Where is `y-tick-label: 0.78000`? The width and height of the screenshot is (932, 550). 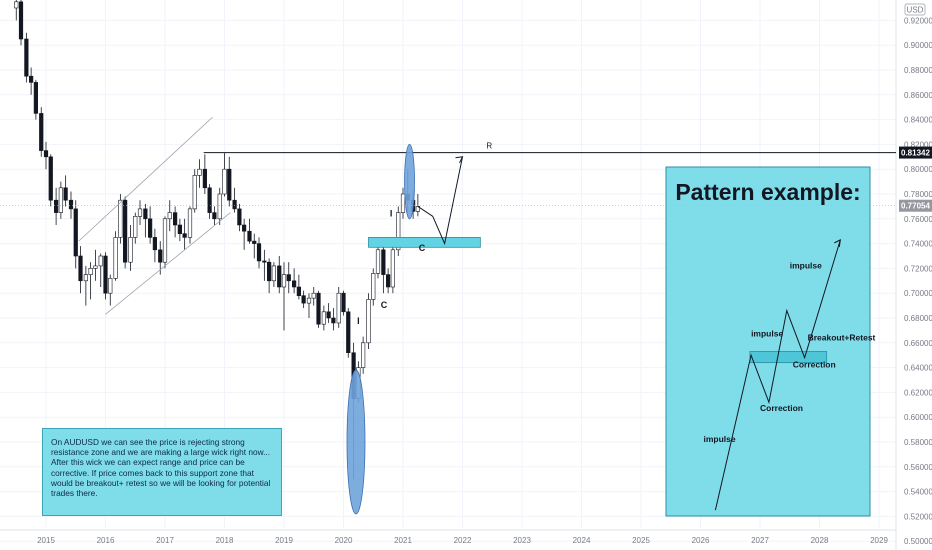
y-tick-label: 0.78000 is located at coordinates (918, 194).